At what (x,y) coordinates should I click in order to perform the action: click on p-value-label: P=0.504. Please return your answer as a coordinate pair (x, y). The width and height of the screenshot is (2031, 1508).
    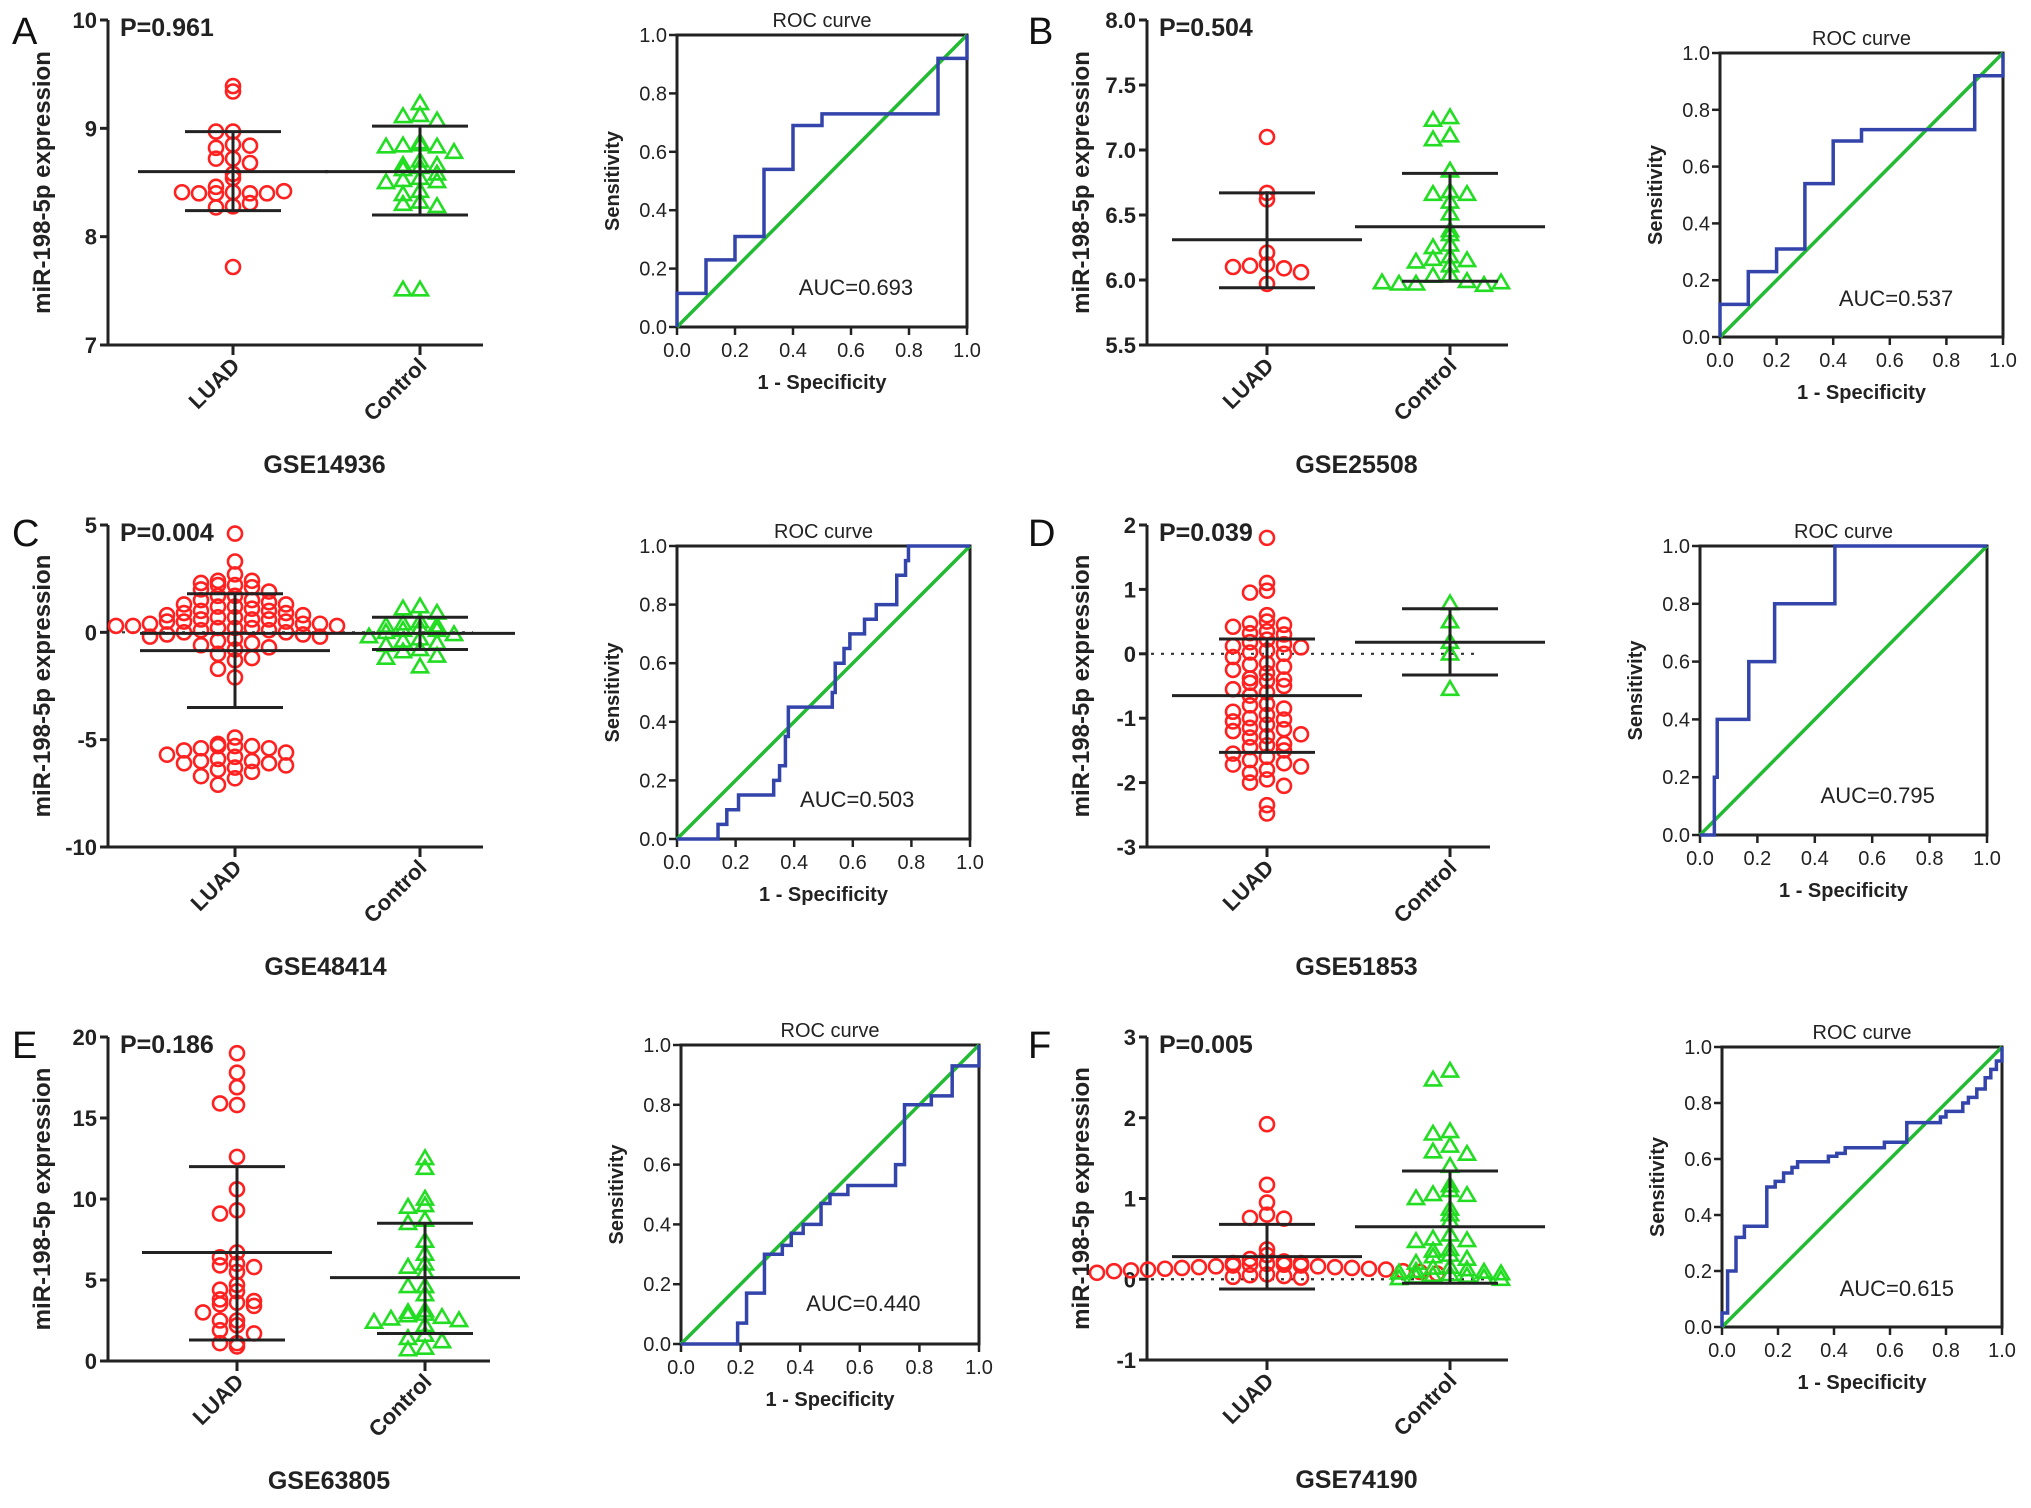
    Looking at the image, I should click on (1206, 28).